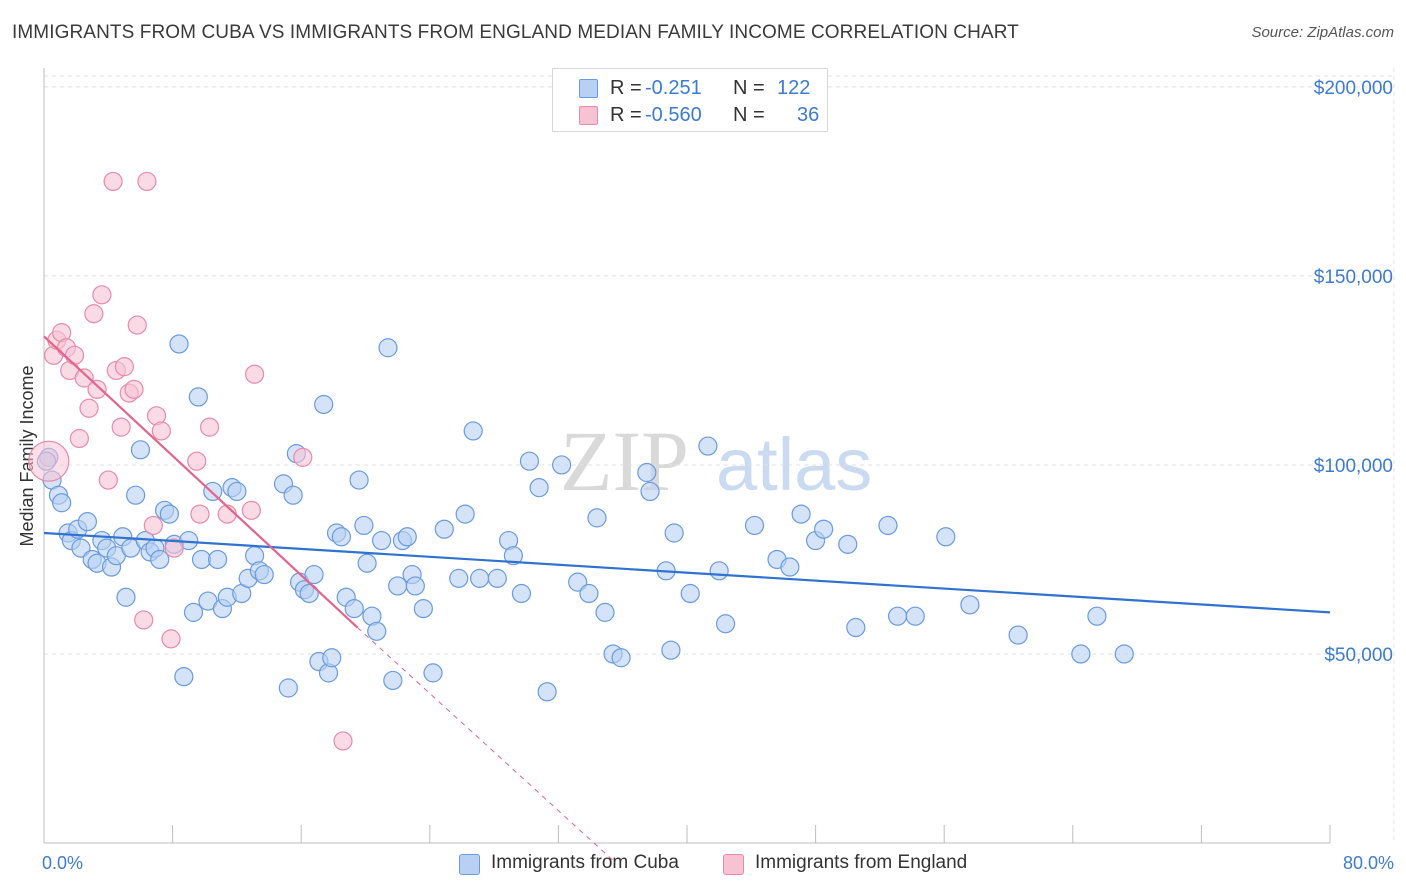  What do you see at coordinates (1353, 372) in the screenshot?
I see `y-tick-labels: $50,000 $100,000 $150,000 $200,000` at bounding box center [1353, 372].